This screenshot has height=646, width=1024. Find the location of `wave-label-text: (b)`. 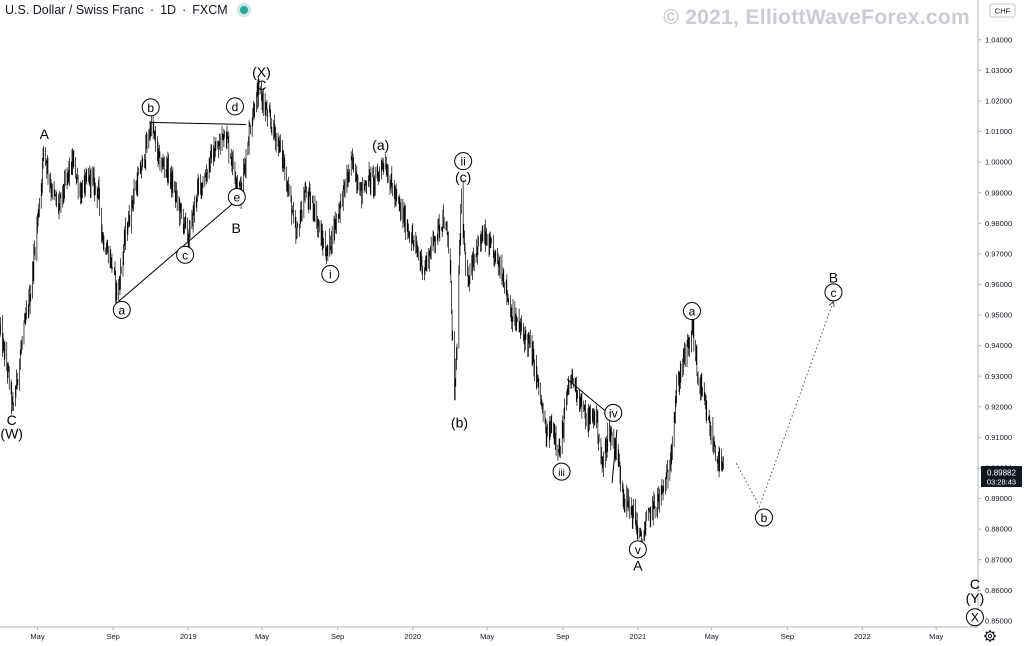

wave-label-text: (b) is located at coordinates (459, 423).